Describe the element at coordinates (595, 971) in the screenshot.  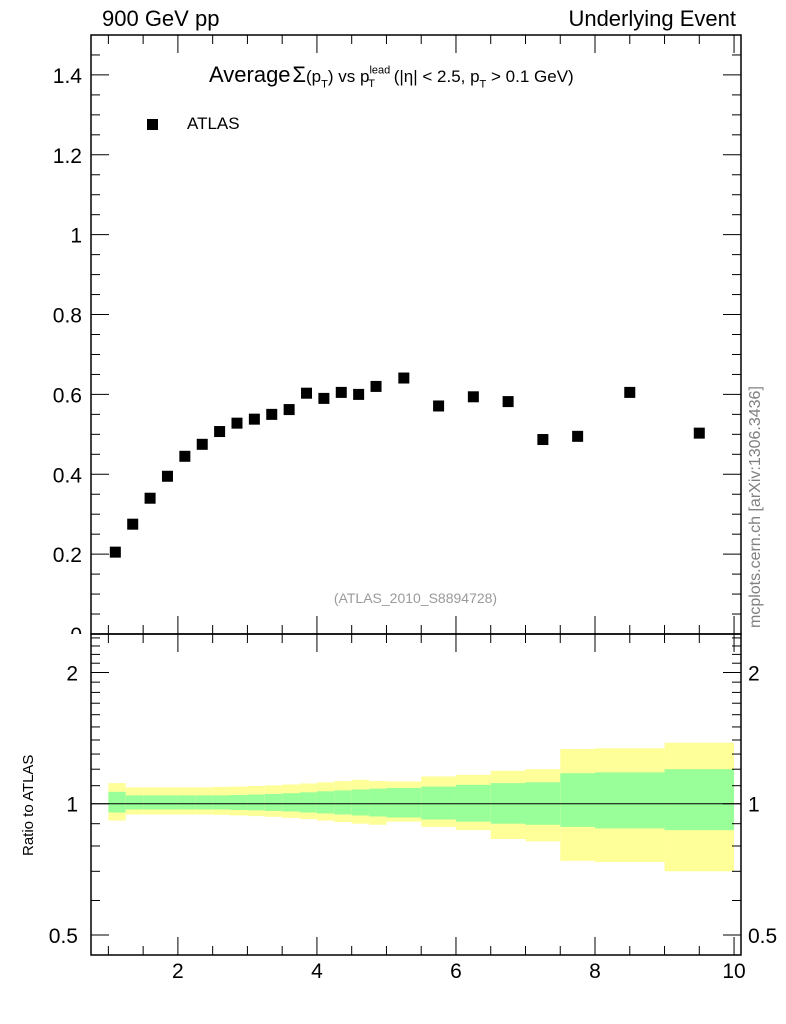
I see `x-tick-label: 8` at that location.